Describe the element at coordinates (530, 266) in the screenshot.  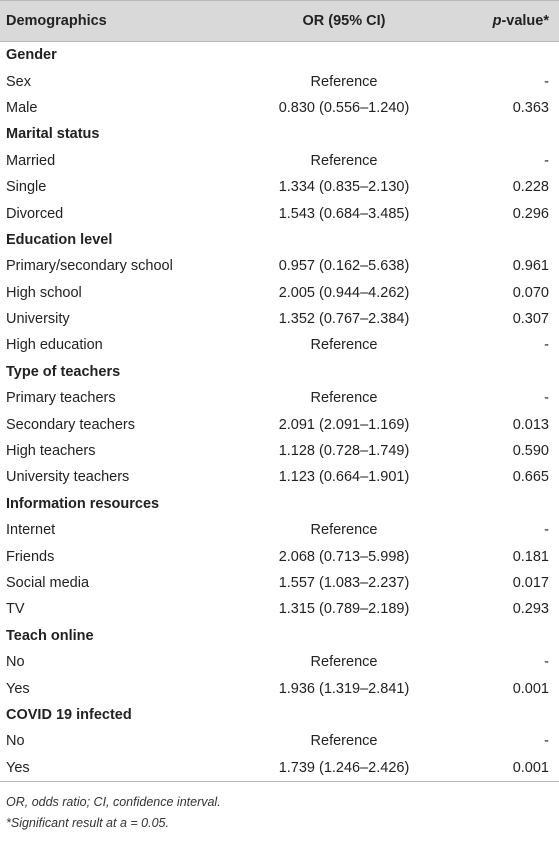
I see `p-value-cell: 0.961` at that location.